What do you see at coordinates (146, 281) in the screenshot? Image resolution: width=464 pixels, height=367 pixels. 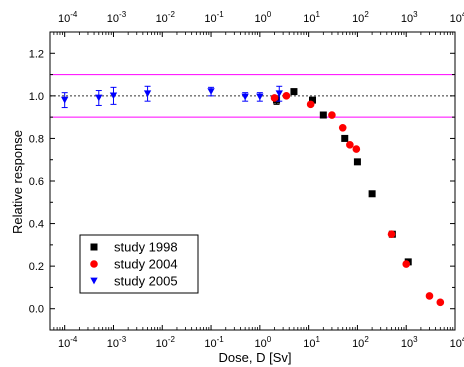 I see `legend-label-2: study 2005` at bounding box center [146, 281].